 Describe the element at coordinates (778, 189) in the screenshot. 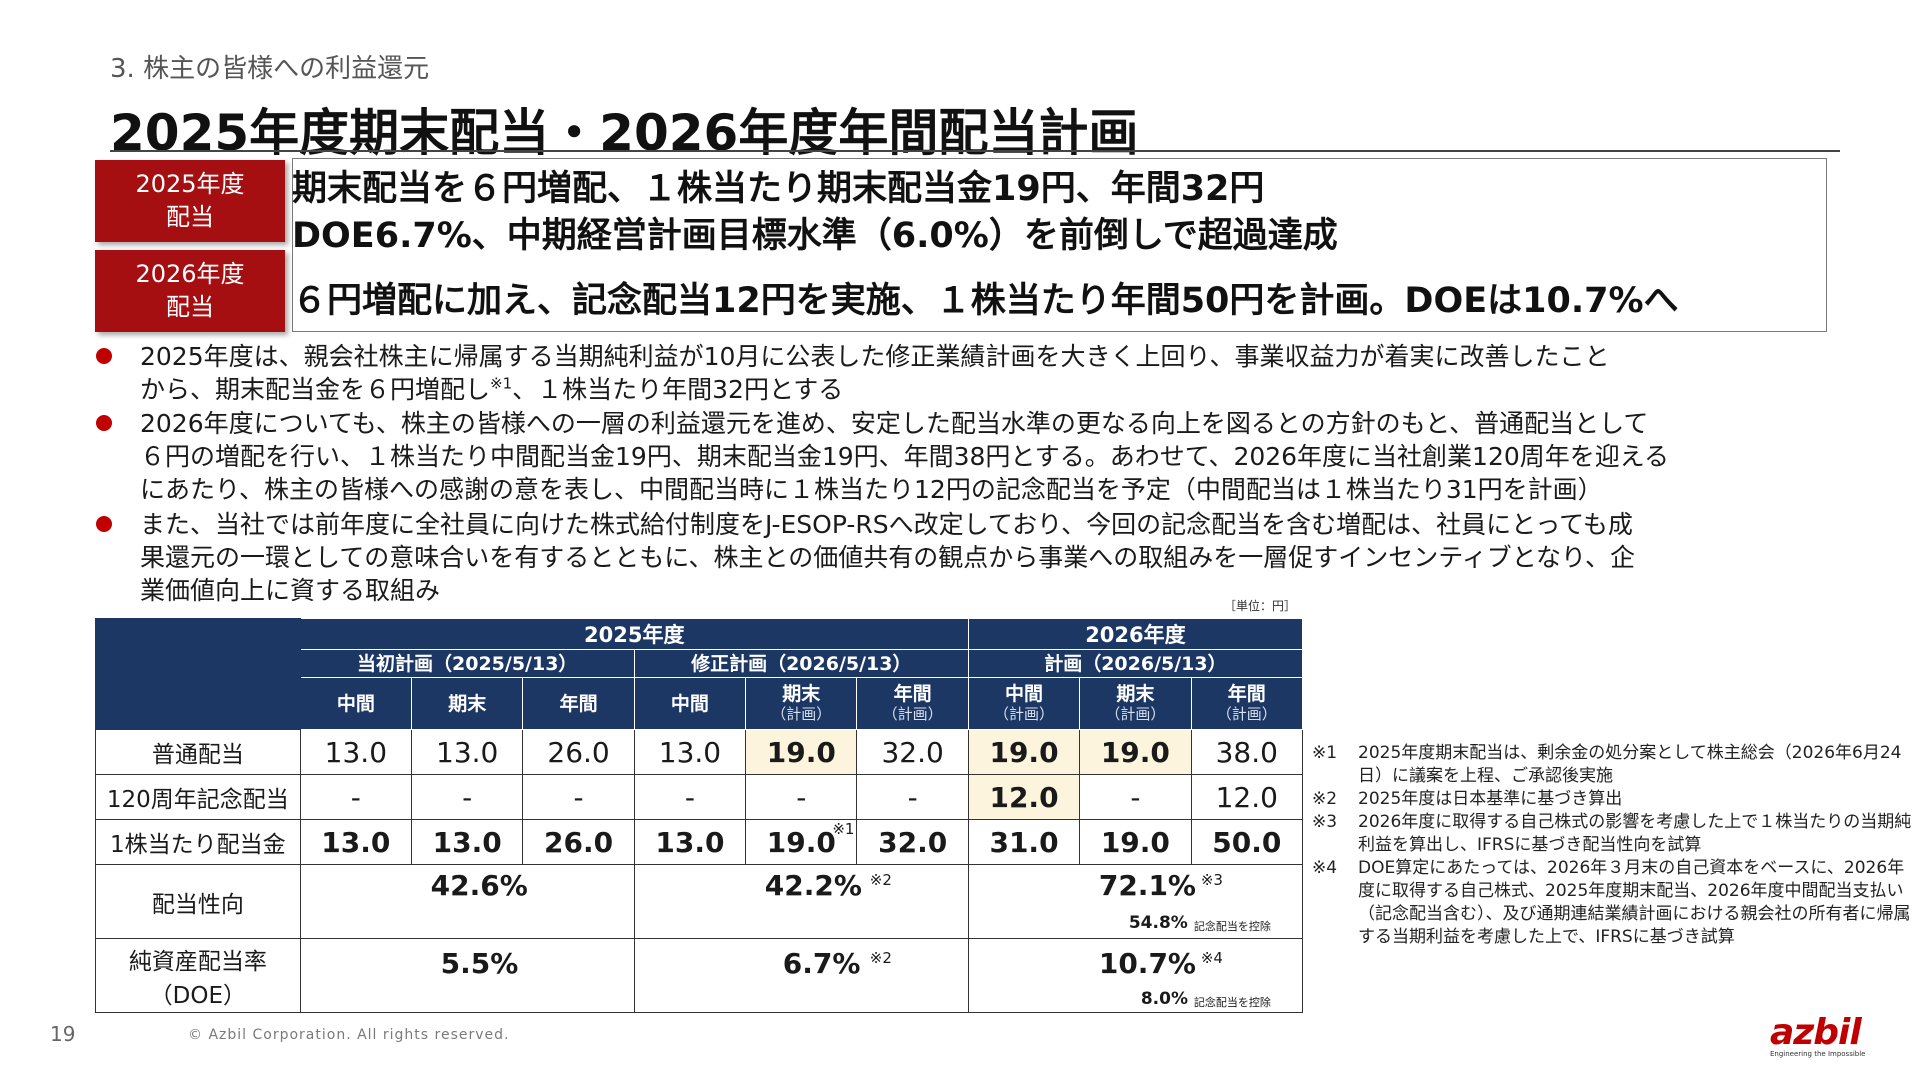

I see `headline-2025-1: 期末配当を６円増配、１株当たり期末配当金19円、年間32円` at that location.